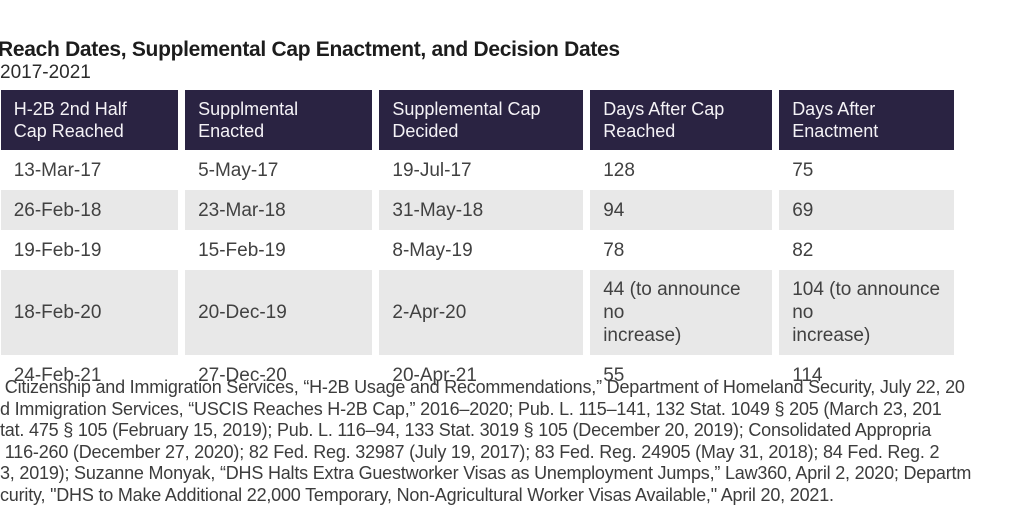 The width and height of the screenshot is (1024, 512). What do you see at coordinates (45, 72) in the screenshot?
I see `figure-subtitle: 2017-2021` at bounding box center [45, 72].